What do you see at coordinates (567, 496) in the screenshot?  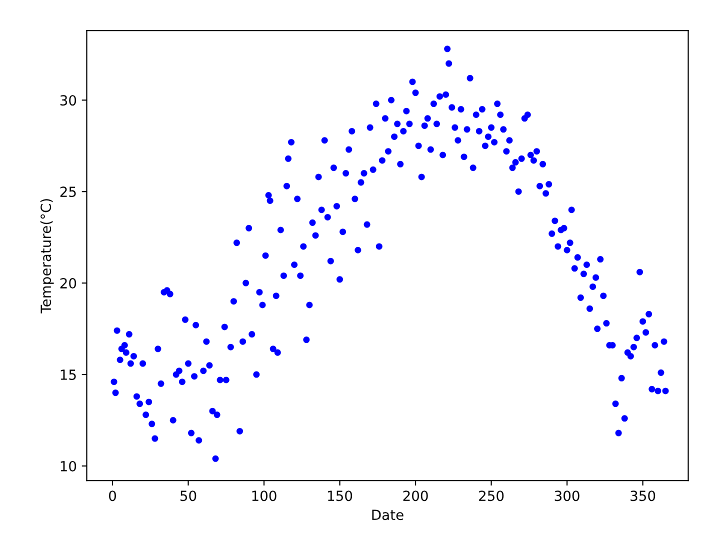 I see `x-tick-label: 300` at bounding box center [567, 496].